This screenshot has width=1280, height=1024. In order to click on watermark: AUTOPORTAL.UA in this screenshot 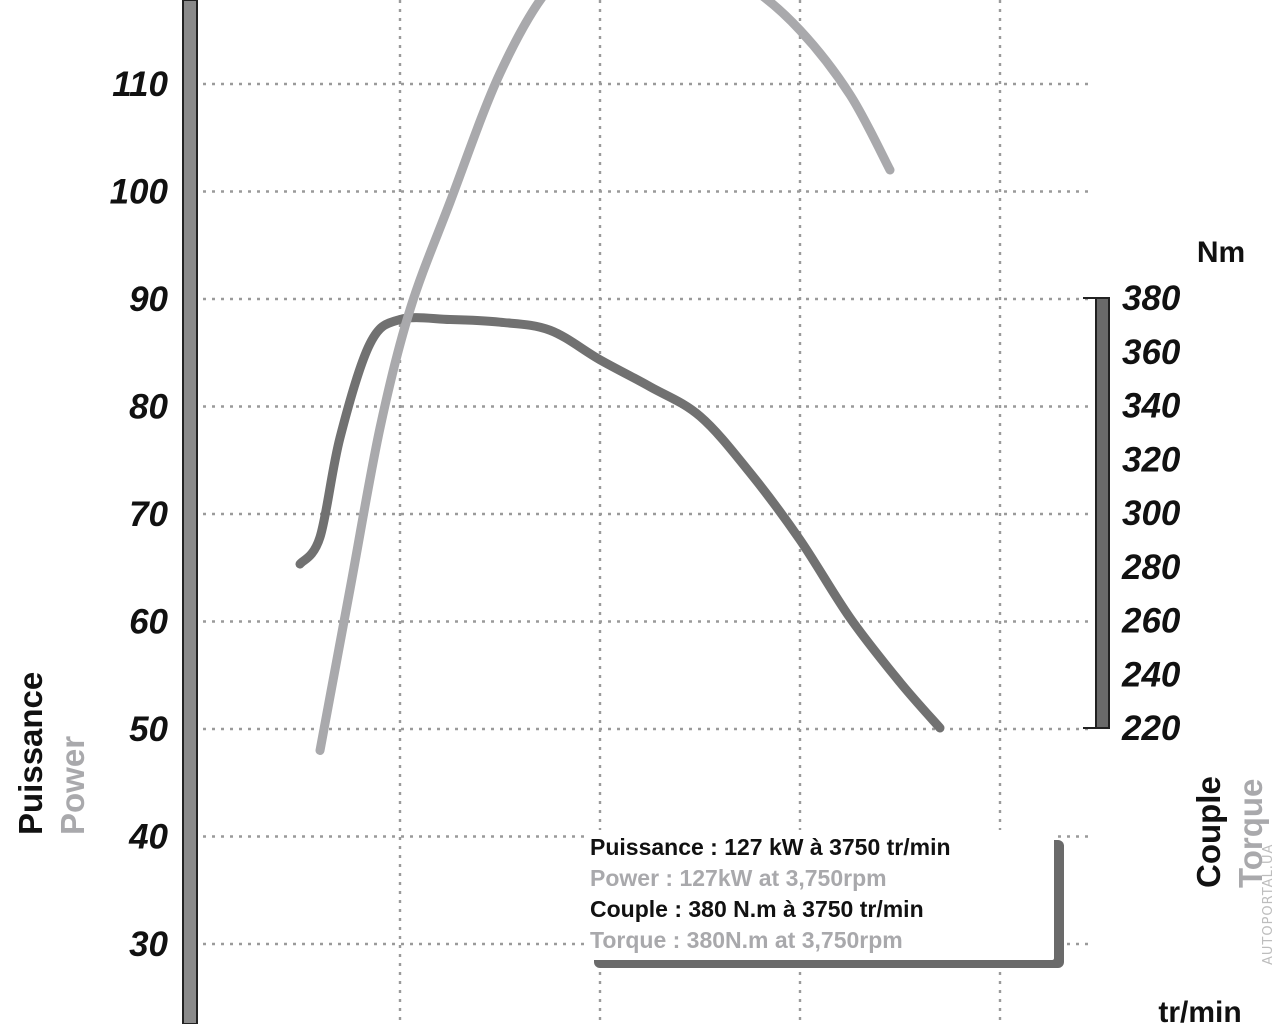, I will do `click(1268, 904)`.